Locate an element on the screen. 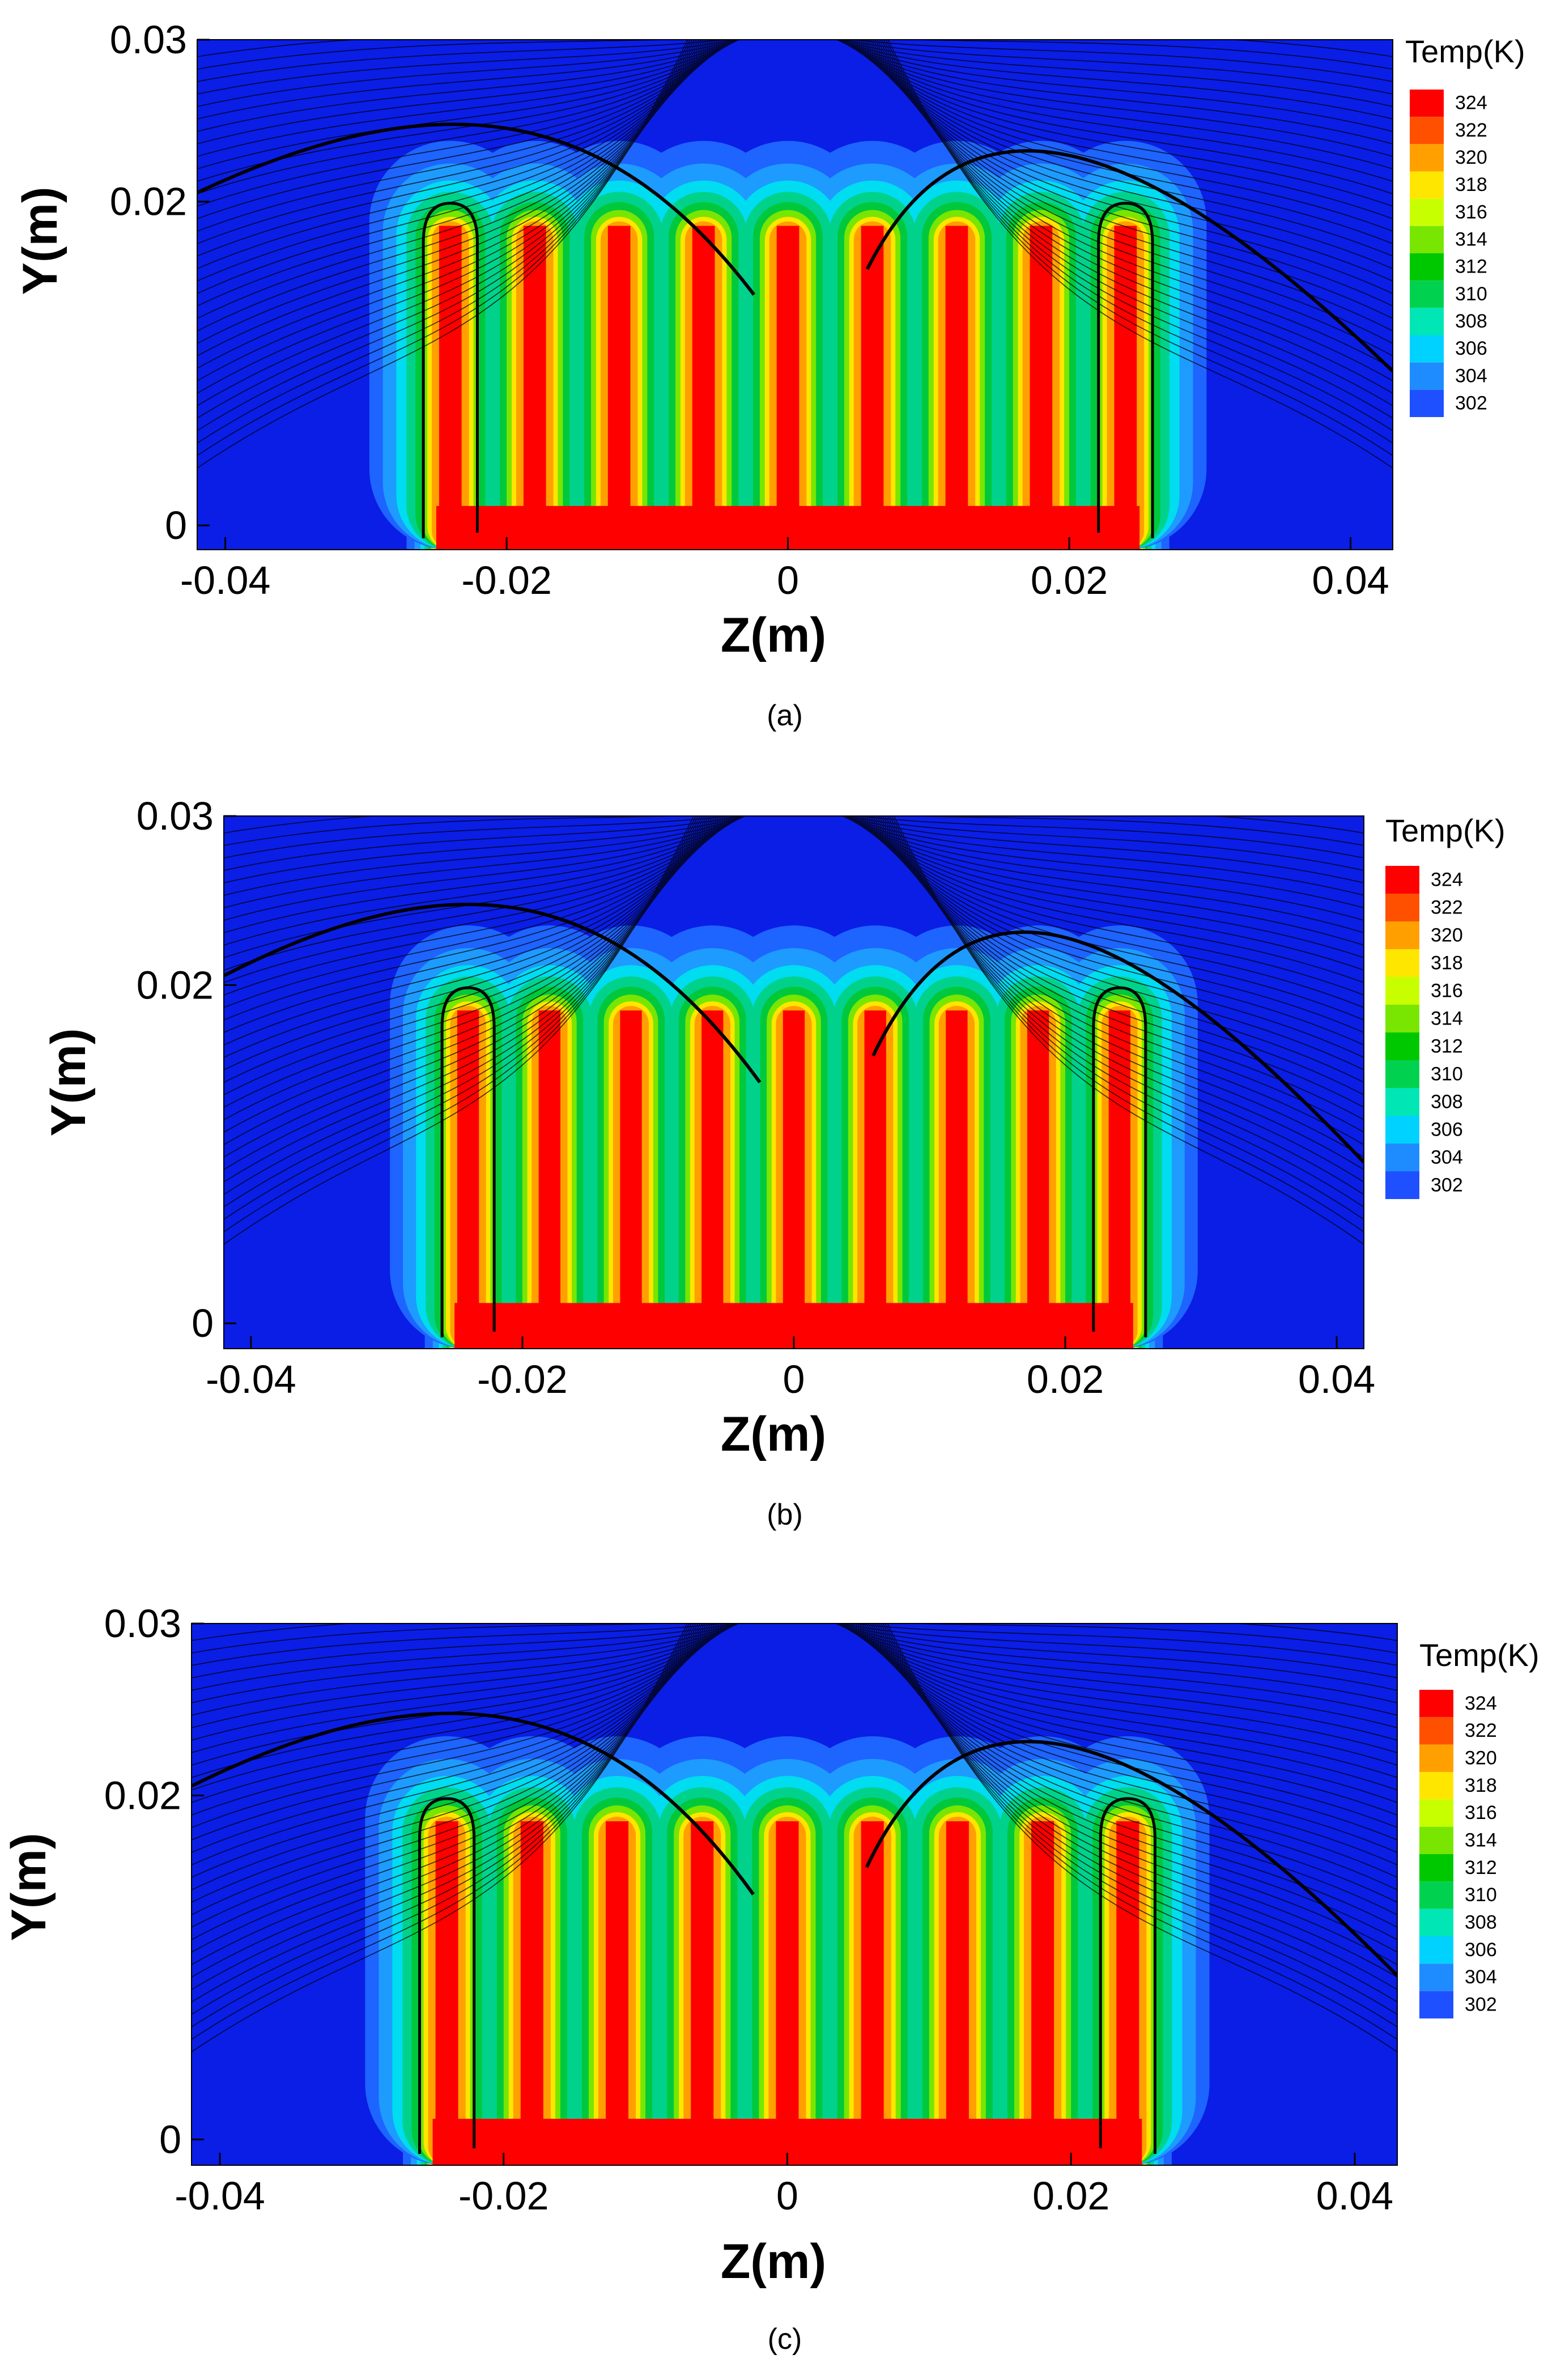 The height and width of the screenshot is (2380, 1565). legend-level-label: 310 is located at coordinates (1481, 1895).